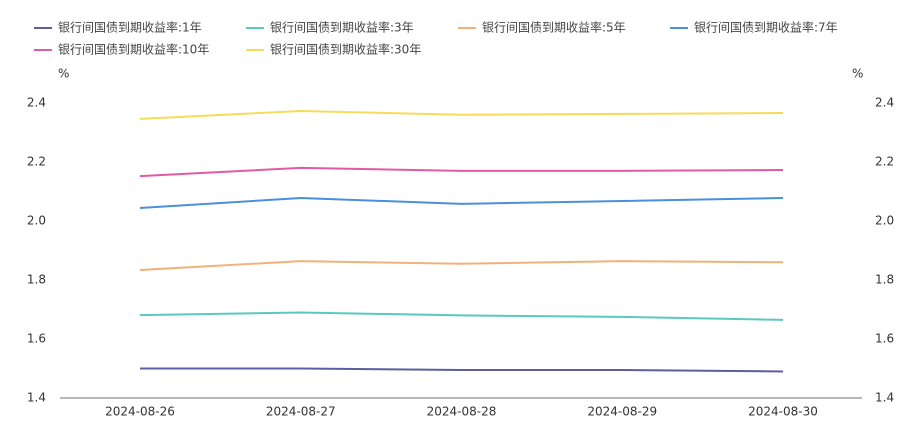 The height and width of the screenshot is (433, 920). What do you see at coordinates (130, 27) in the screenshot?
I see `legend-label: 银行间国债到期收益率:1年` at bounding box center [130, 27].